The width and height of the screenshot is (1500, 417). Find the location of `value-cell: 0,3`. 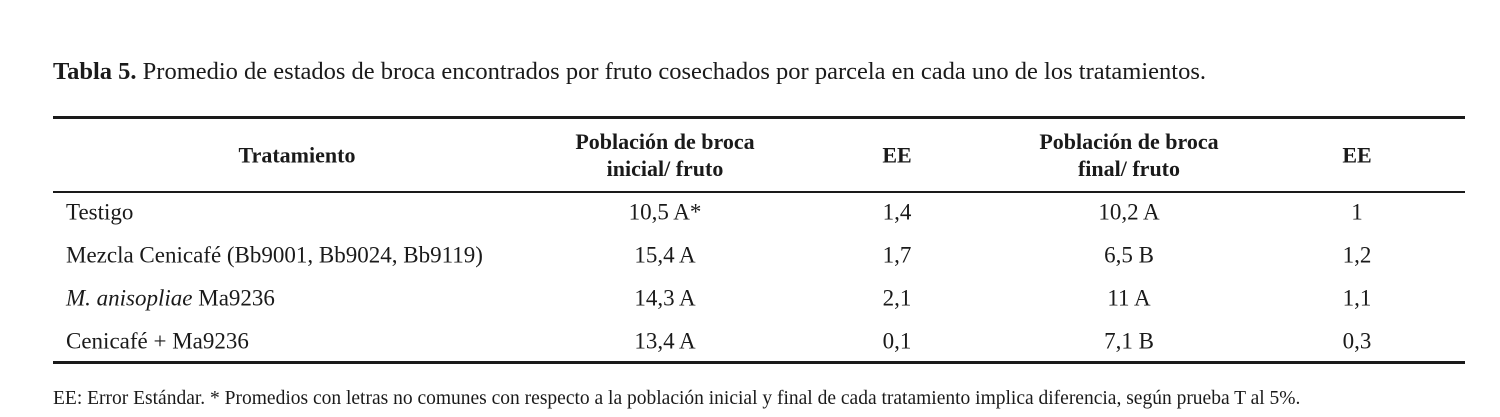

value-cell: 0,3 is located at coordinates (1357, 341).